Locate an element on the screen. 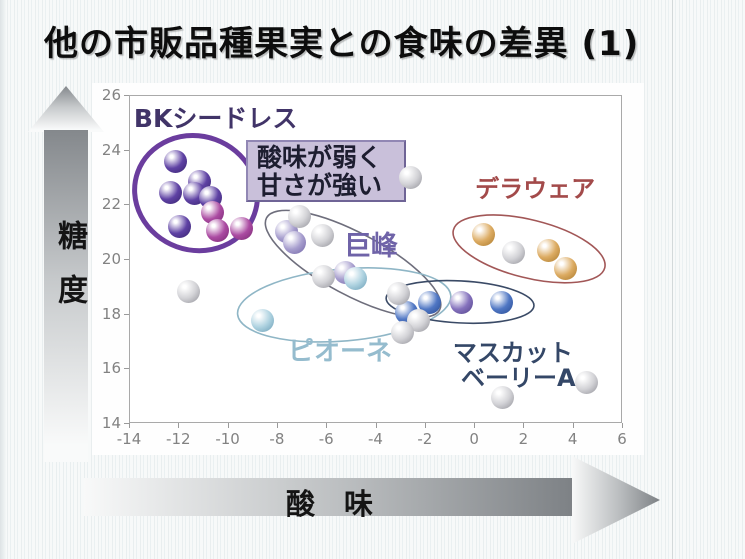 This screenshot has height=559, width=745. series-label: ベーリーA is located at coordinates (518, 377).